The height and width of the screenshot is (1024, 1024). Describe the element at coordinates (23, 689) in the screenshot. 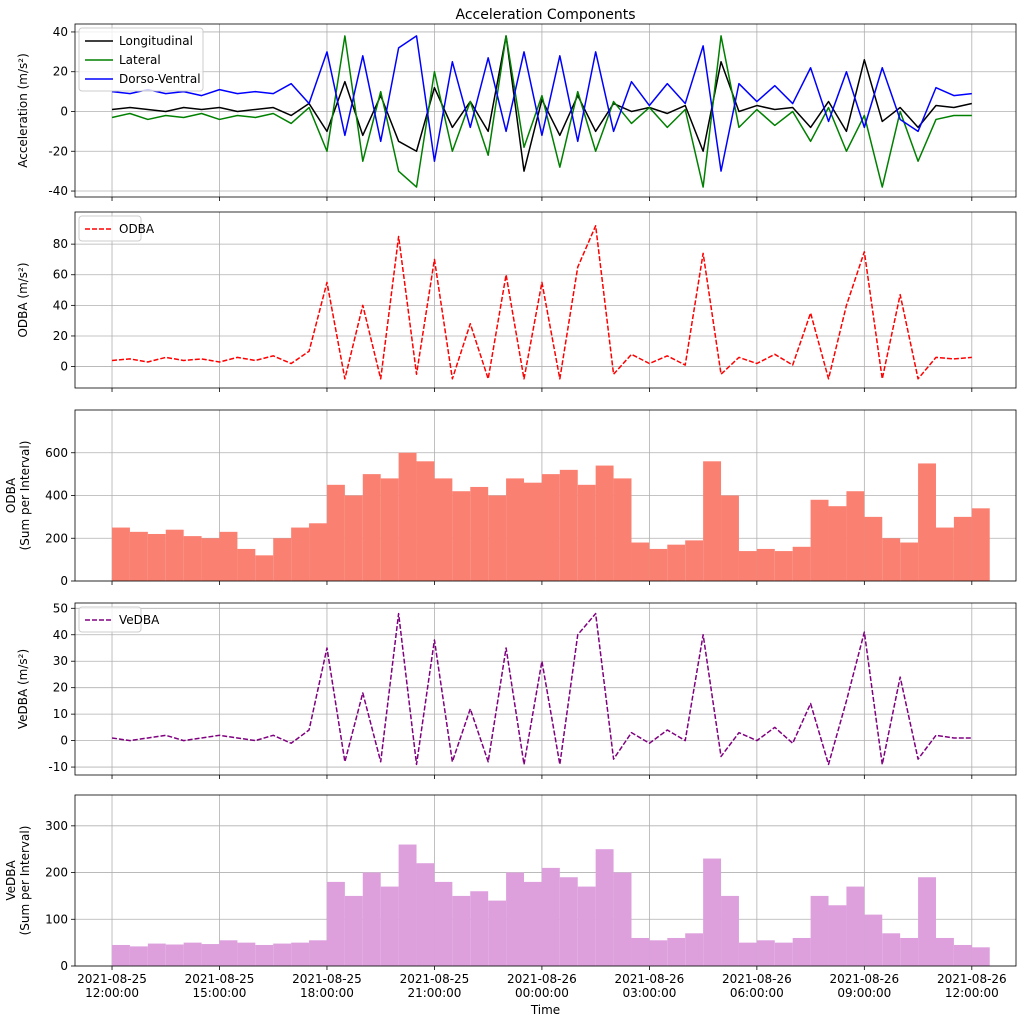

I see `y-axis-label: VeDBA (m/s²)` at that location.